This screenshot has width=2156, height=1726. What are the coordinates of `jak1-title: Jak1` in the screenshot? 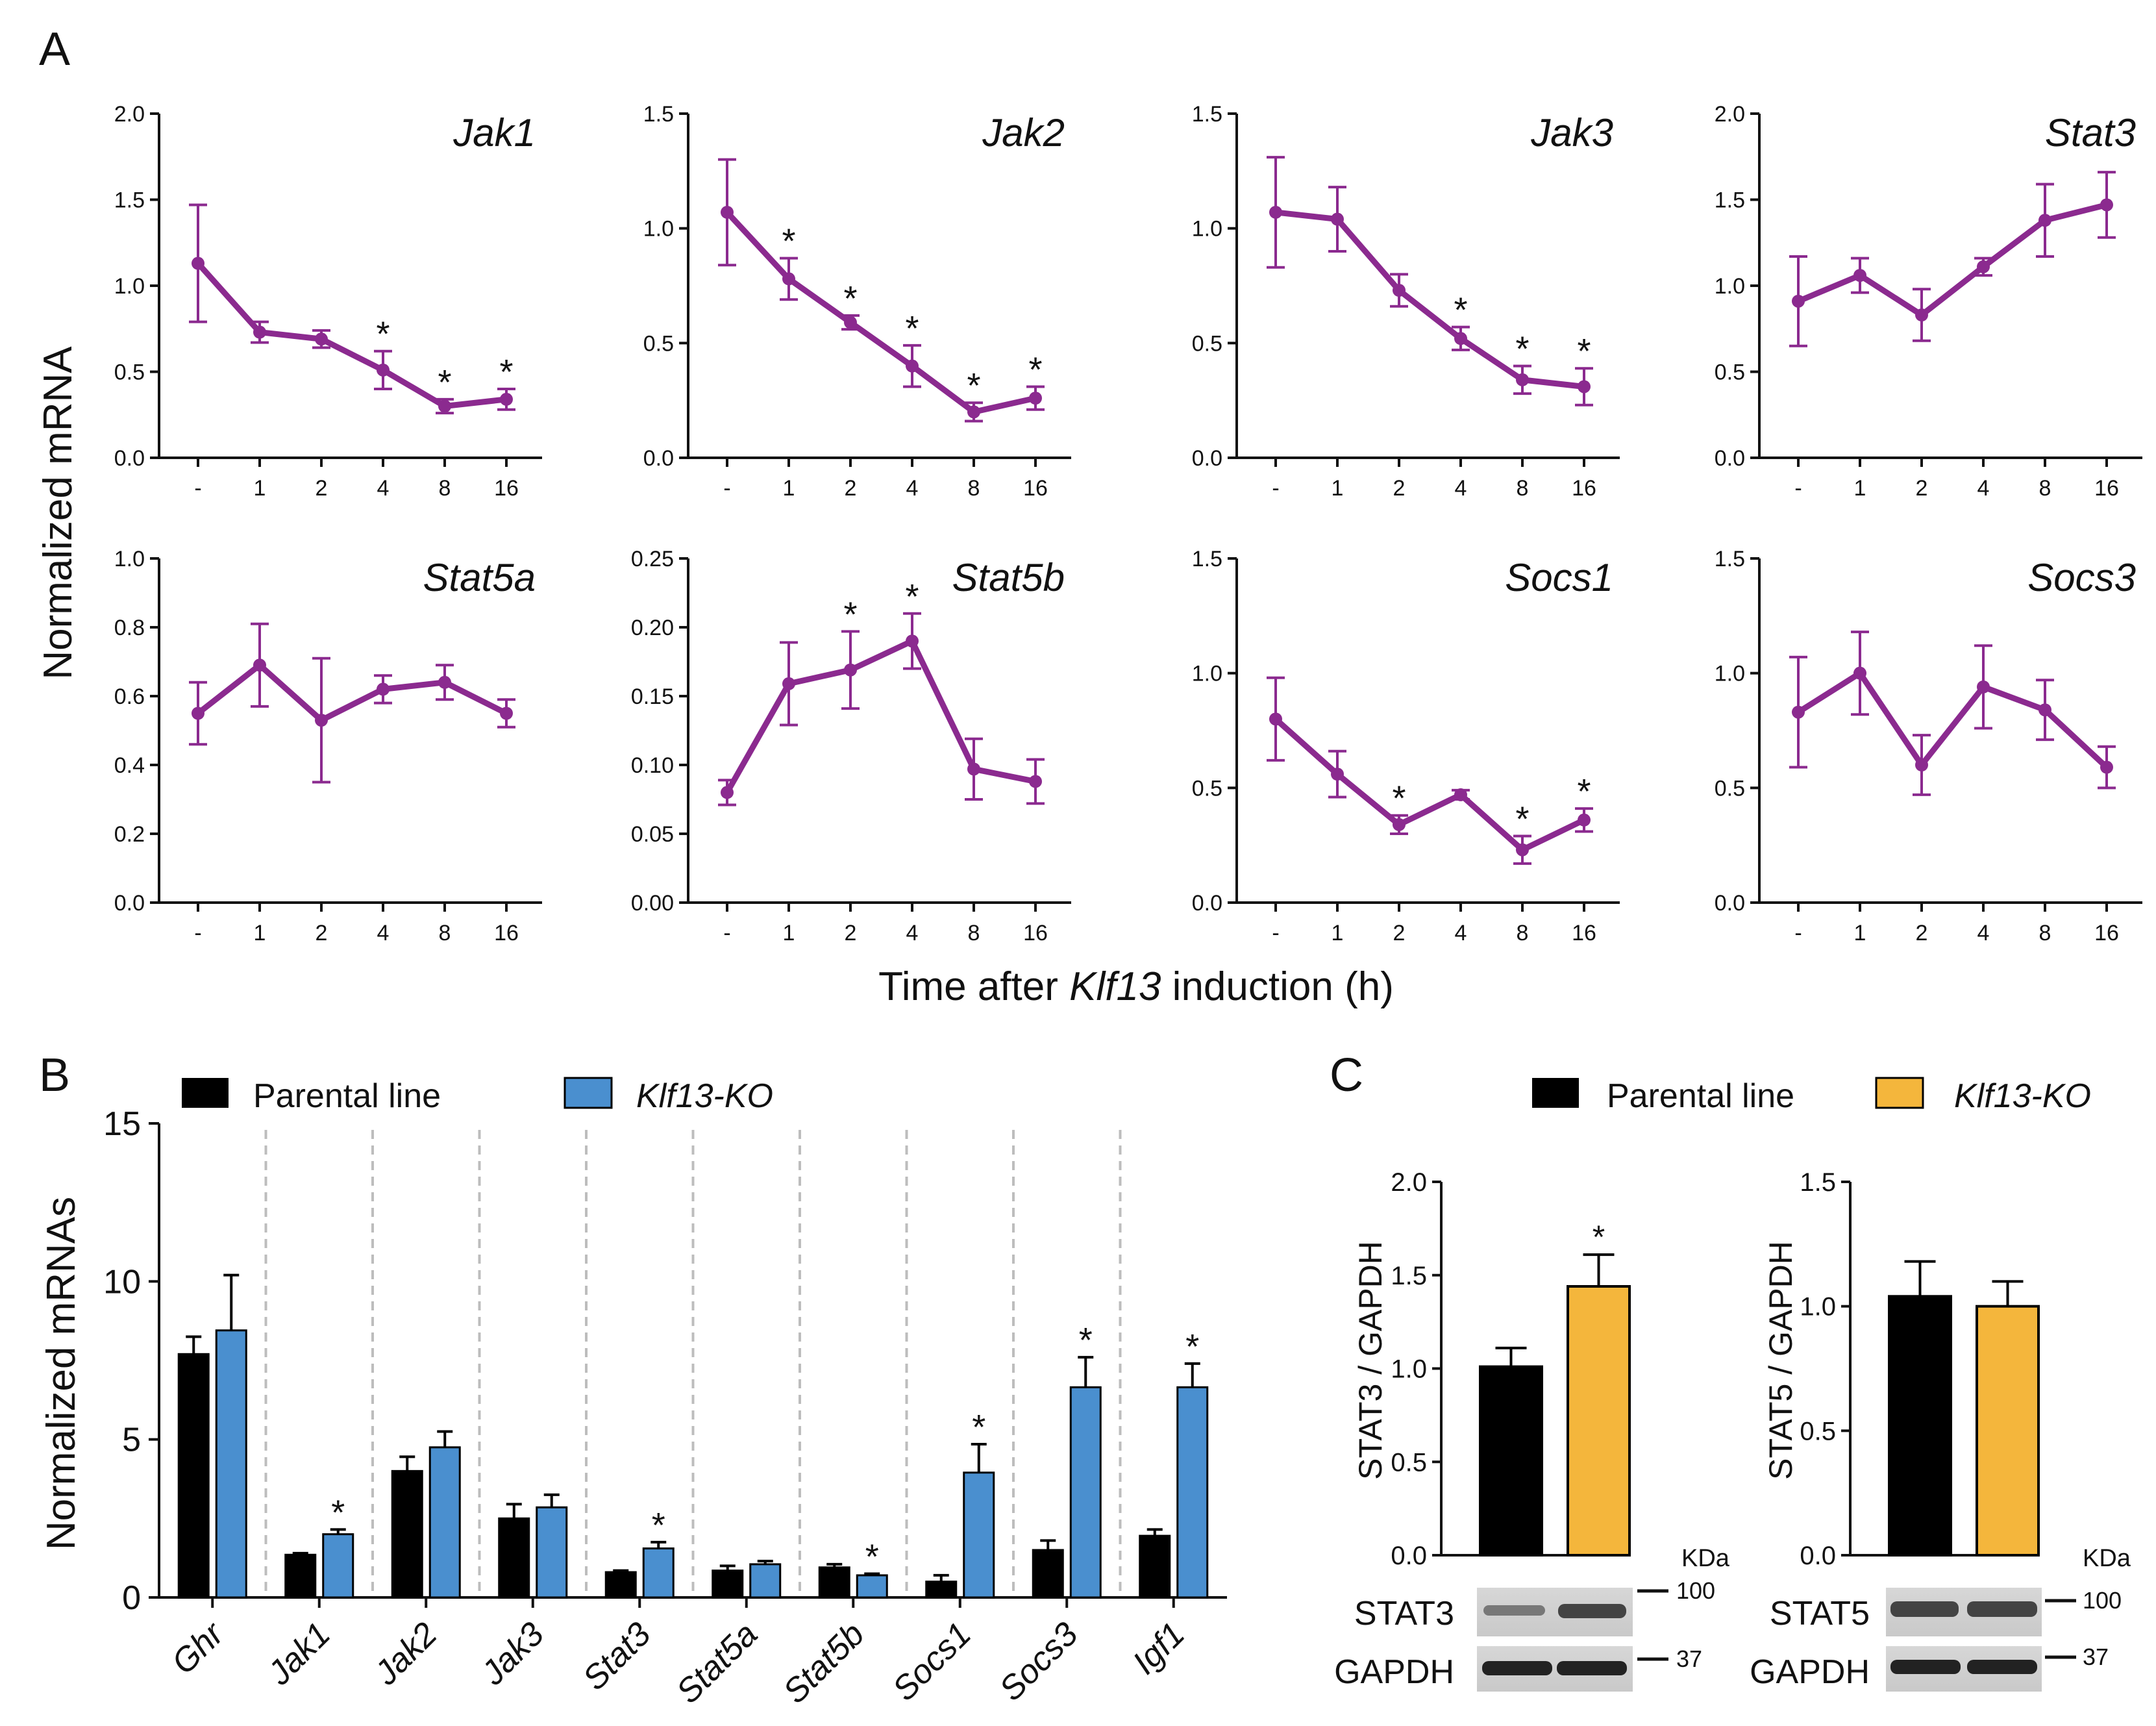 It's located at (494, 133).